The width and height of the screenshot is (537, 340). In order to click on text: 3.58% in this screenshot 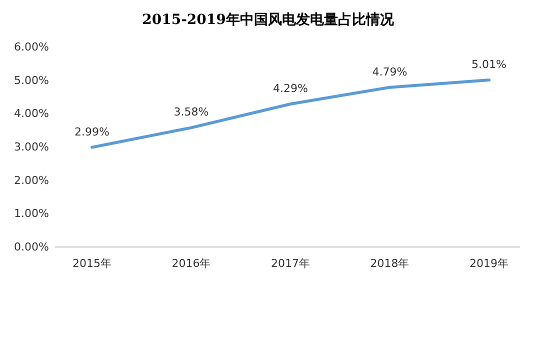, I will do `click(191, 112)`.